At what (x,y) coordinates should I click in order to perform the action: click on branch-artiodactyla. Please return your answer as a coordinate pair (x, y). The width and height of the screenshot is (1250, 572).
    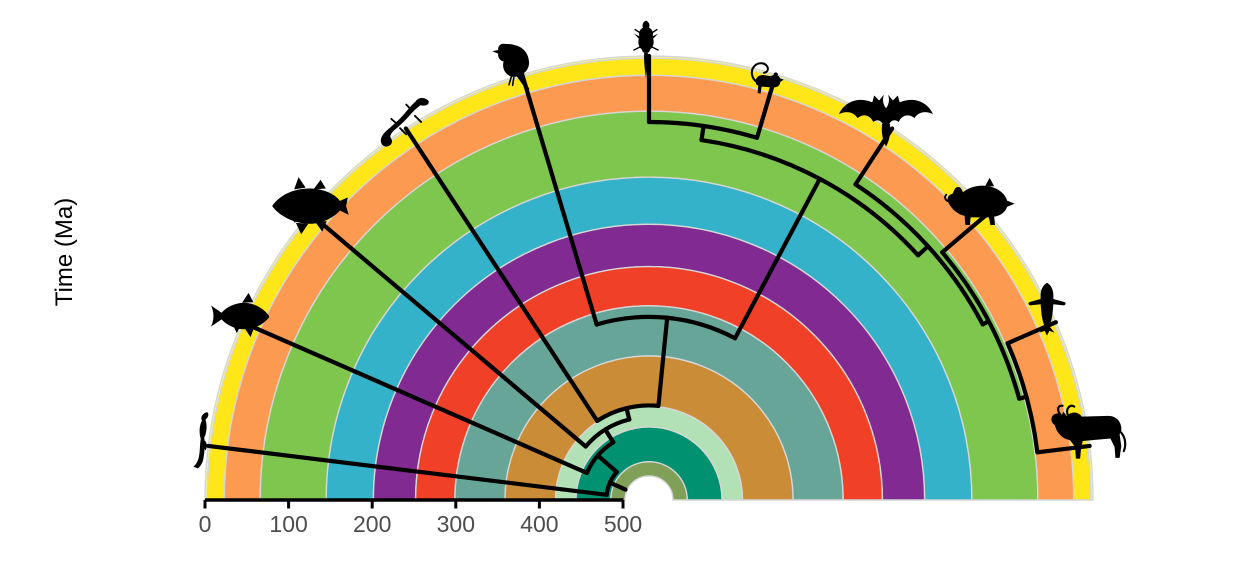
    Looking at the image, I should click on (985, 323).